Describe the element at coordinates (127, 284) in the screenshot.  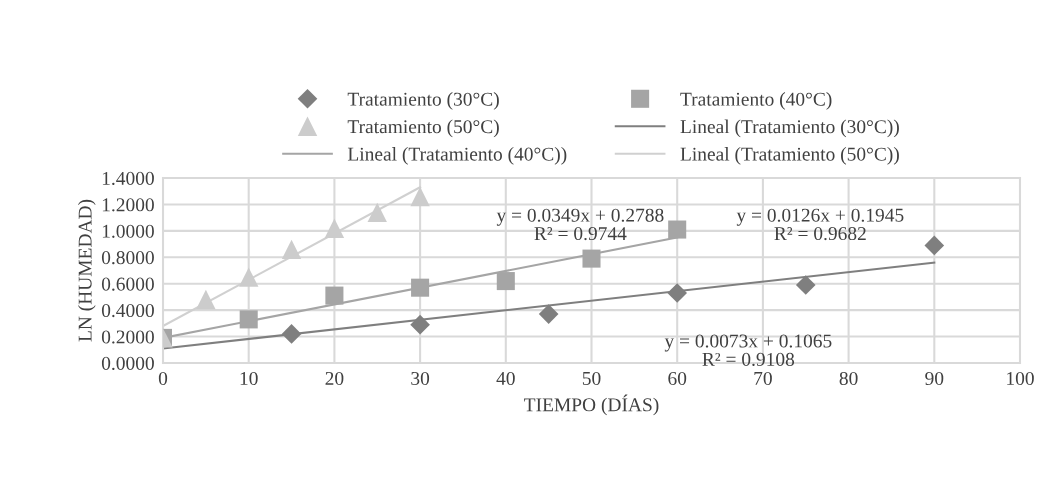
I see `y-tick-label: 0.6000` at that location.